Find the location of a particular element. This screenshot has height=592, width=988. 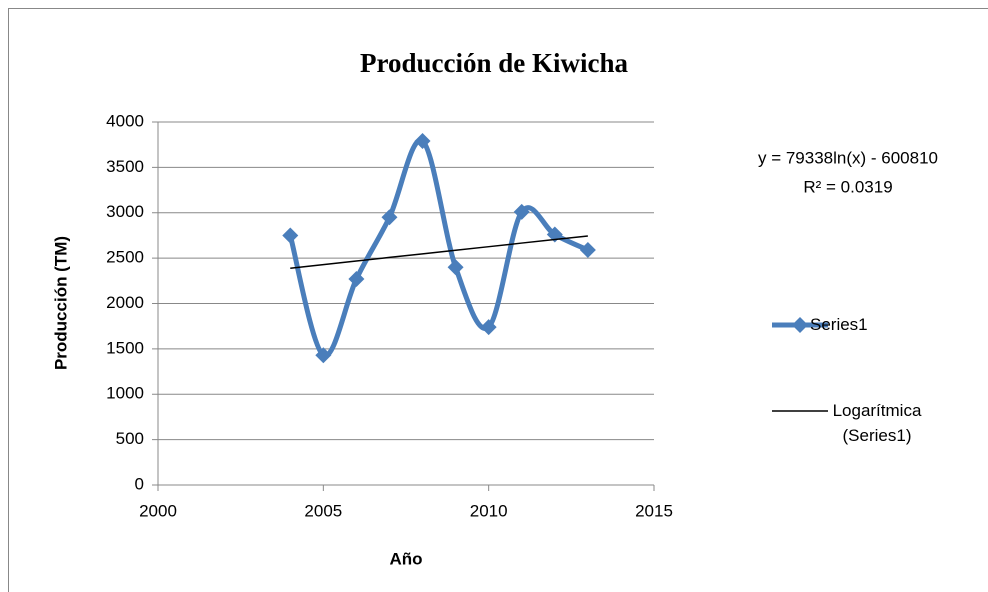

y-tick-label: 0 is located at coordinates (139, 483).